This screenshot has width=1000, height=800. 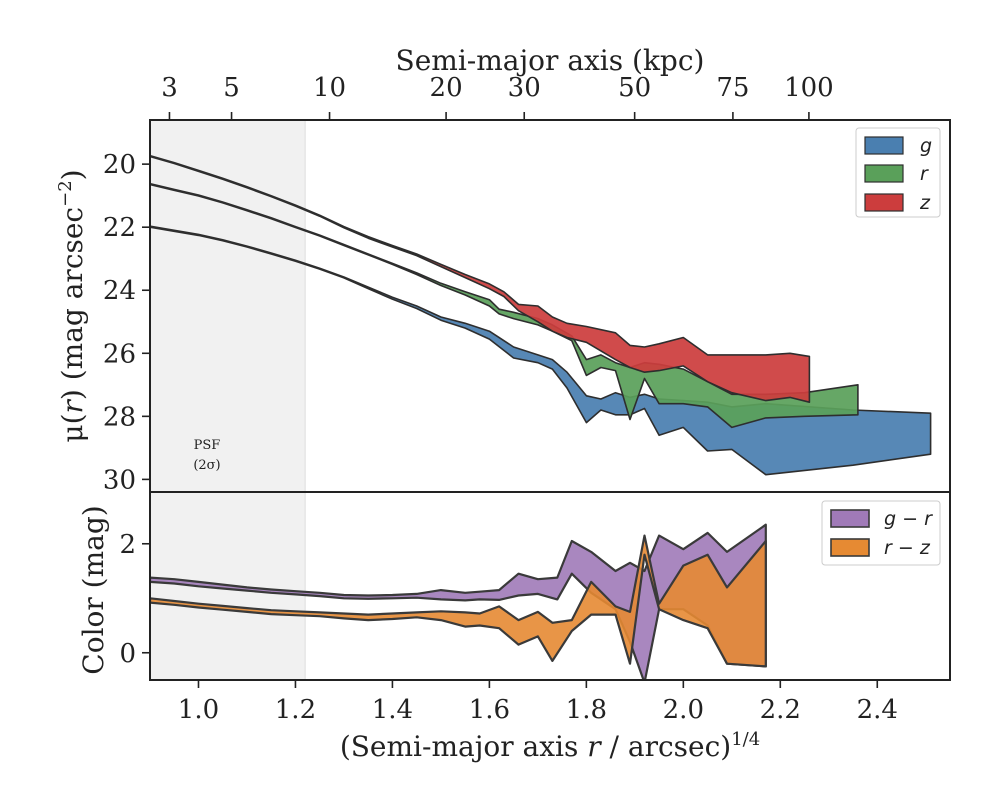 What do you see at coordinates (72, 305) in the screenshot?
I see `top-y-axis-title: μ(r) (mag arcsec−2)` at bounding box center [72, 305].